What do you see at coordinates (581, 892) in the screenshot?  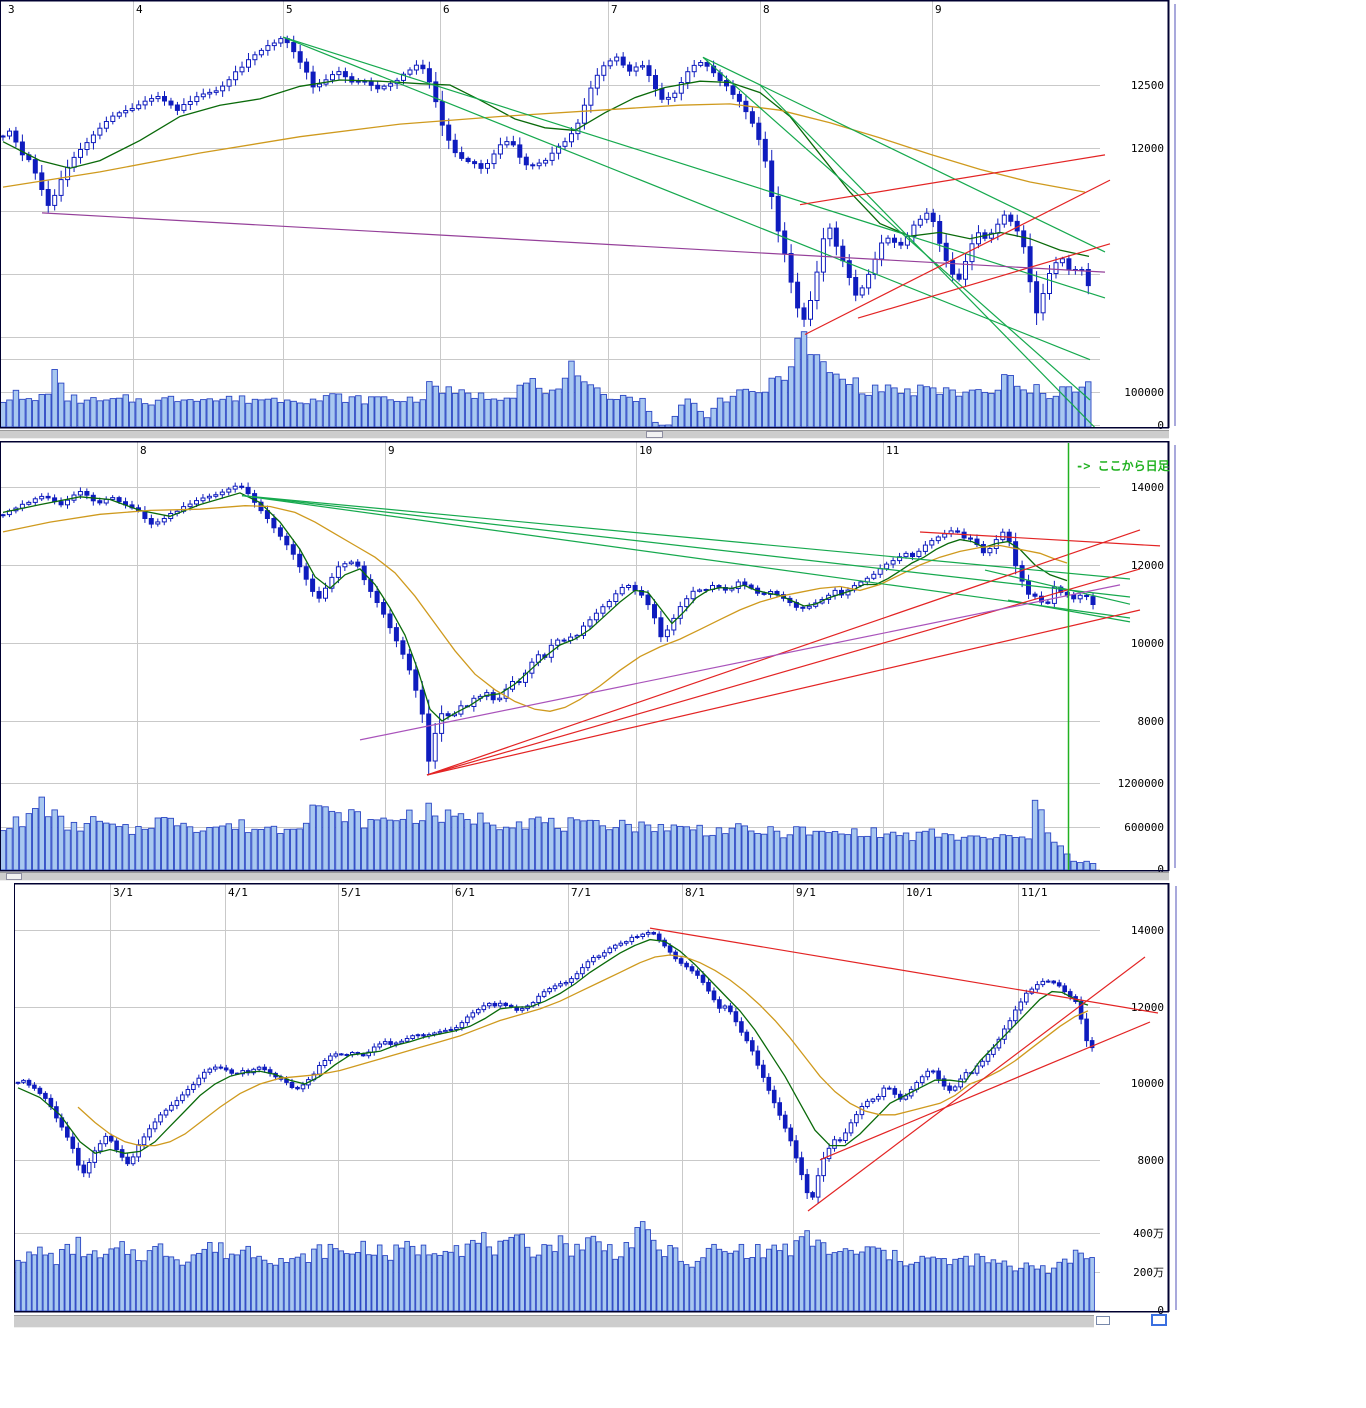 I see `x-tick-label: 7/1` at bounding box center [581, 892].